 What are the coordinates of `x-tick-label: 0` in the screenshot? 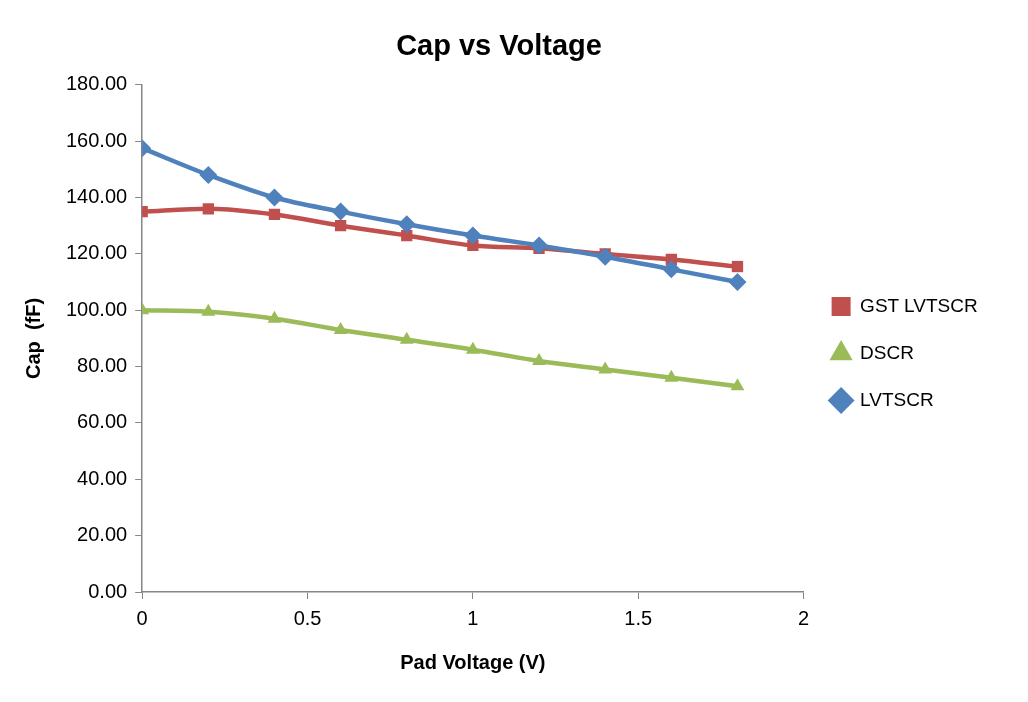 It's located at (142, 617).